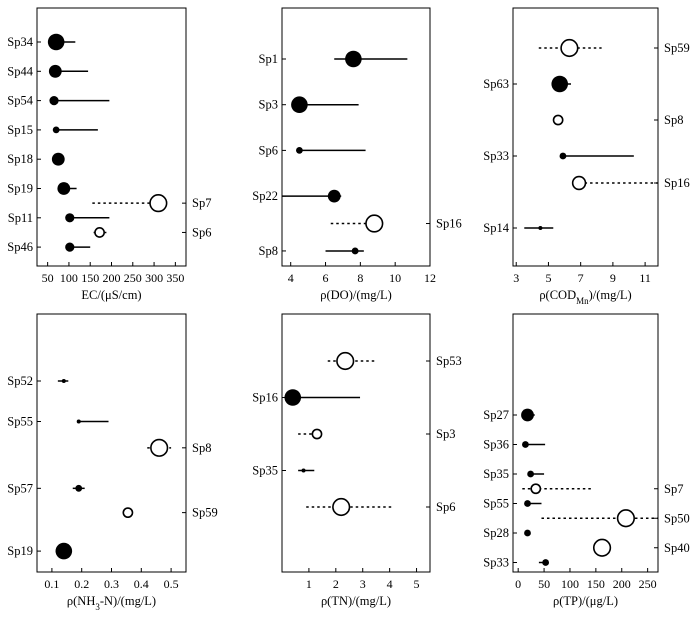 The height and width of the screenshot is (627, 700). What do you see at coordinates (291, 278) in the screenshot?
I see `x-tick-label: 4` at bounding box center [291, 278].